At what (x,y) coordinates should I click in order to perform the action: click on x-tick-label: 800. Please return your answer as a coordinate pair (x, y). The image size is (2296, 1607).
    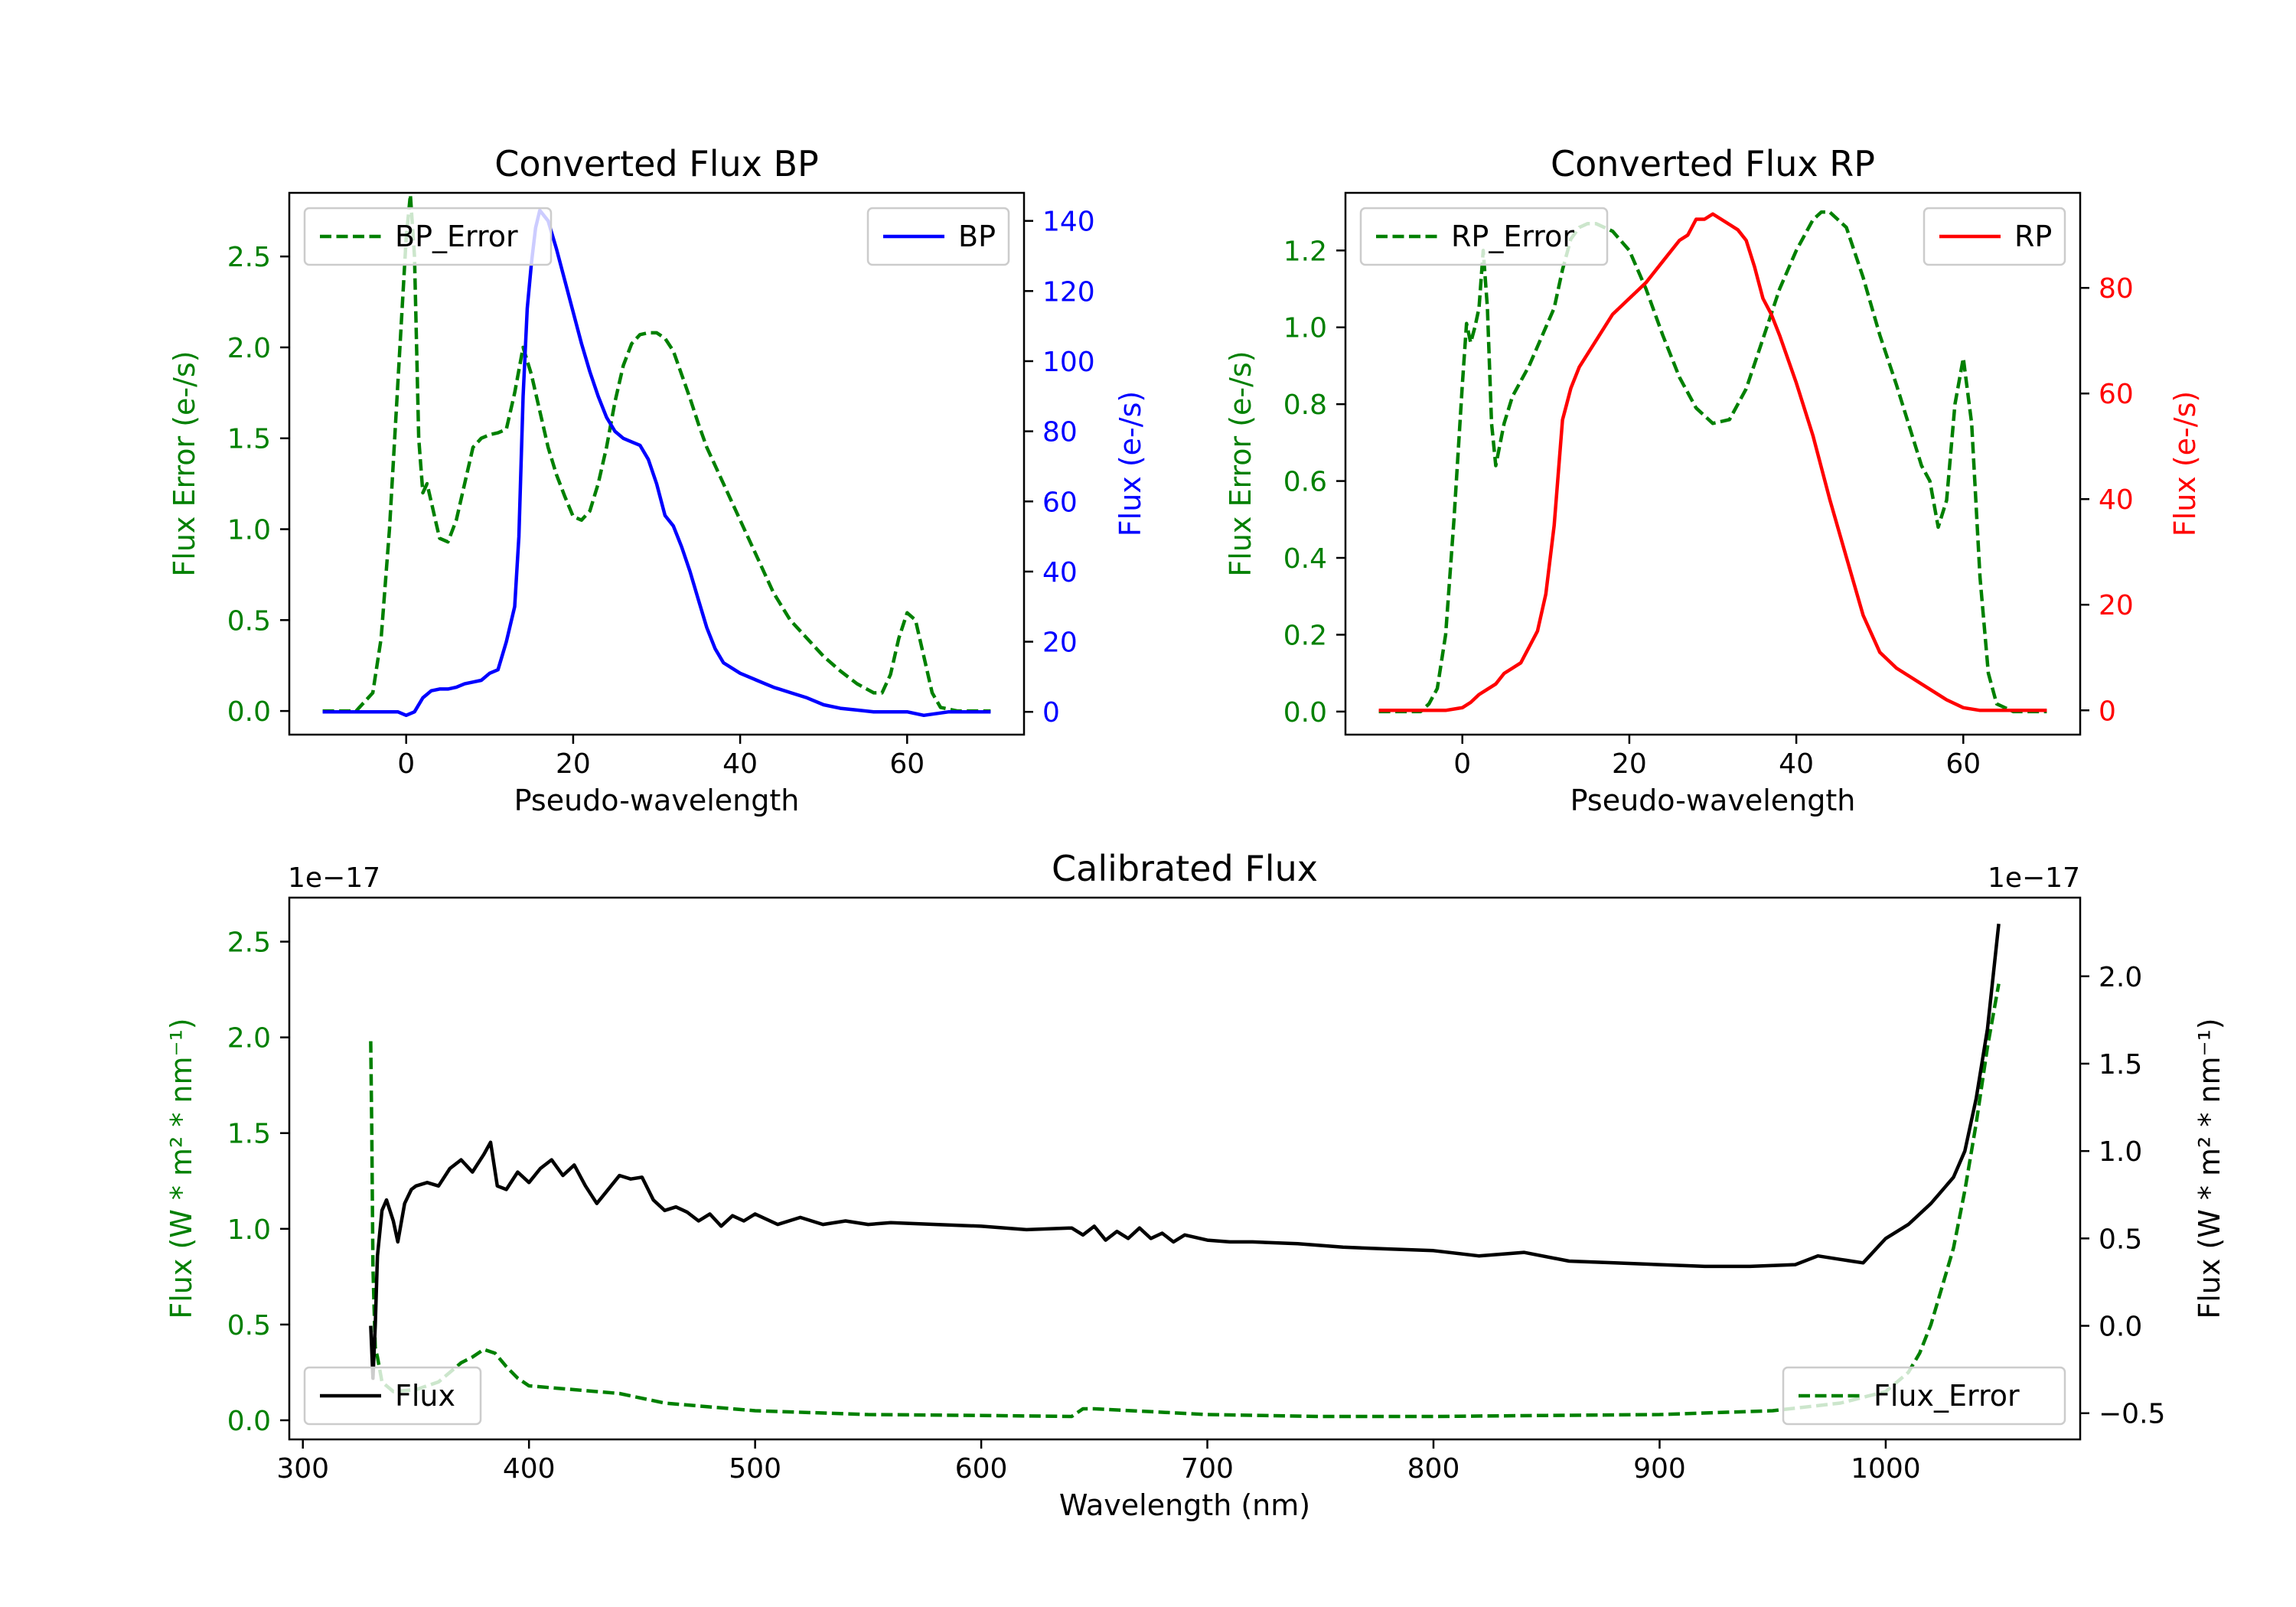
    Looking at the image, I should click on (1433, 1469).